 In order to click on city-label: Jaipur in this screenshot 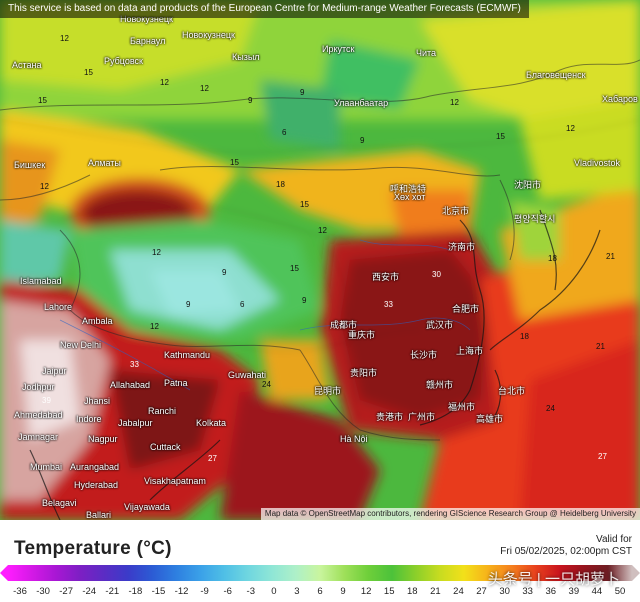, I will do `click(54, 371)`.